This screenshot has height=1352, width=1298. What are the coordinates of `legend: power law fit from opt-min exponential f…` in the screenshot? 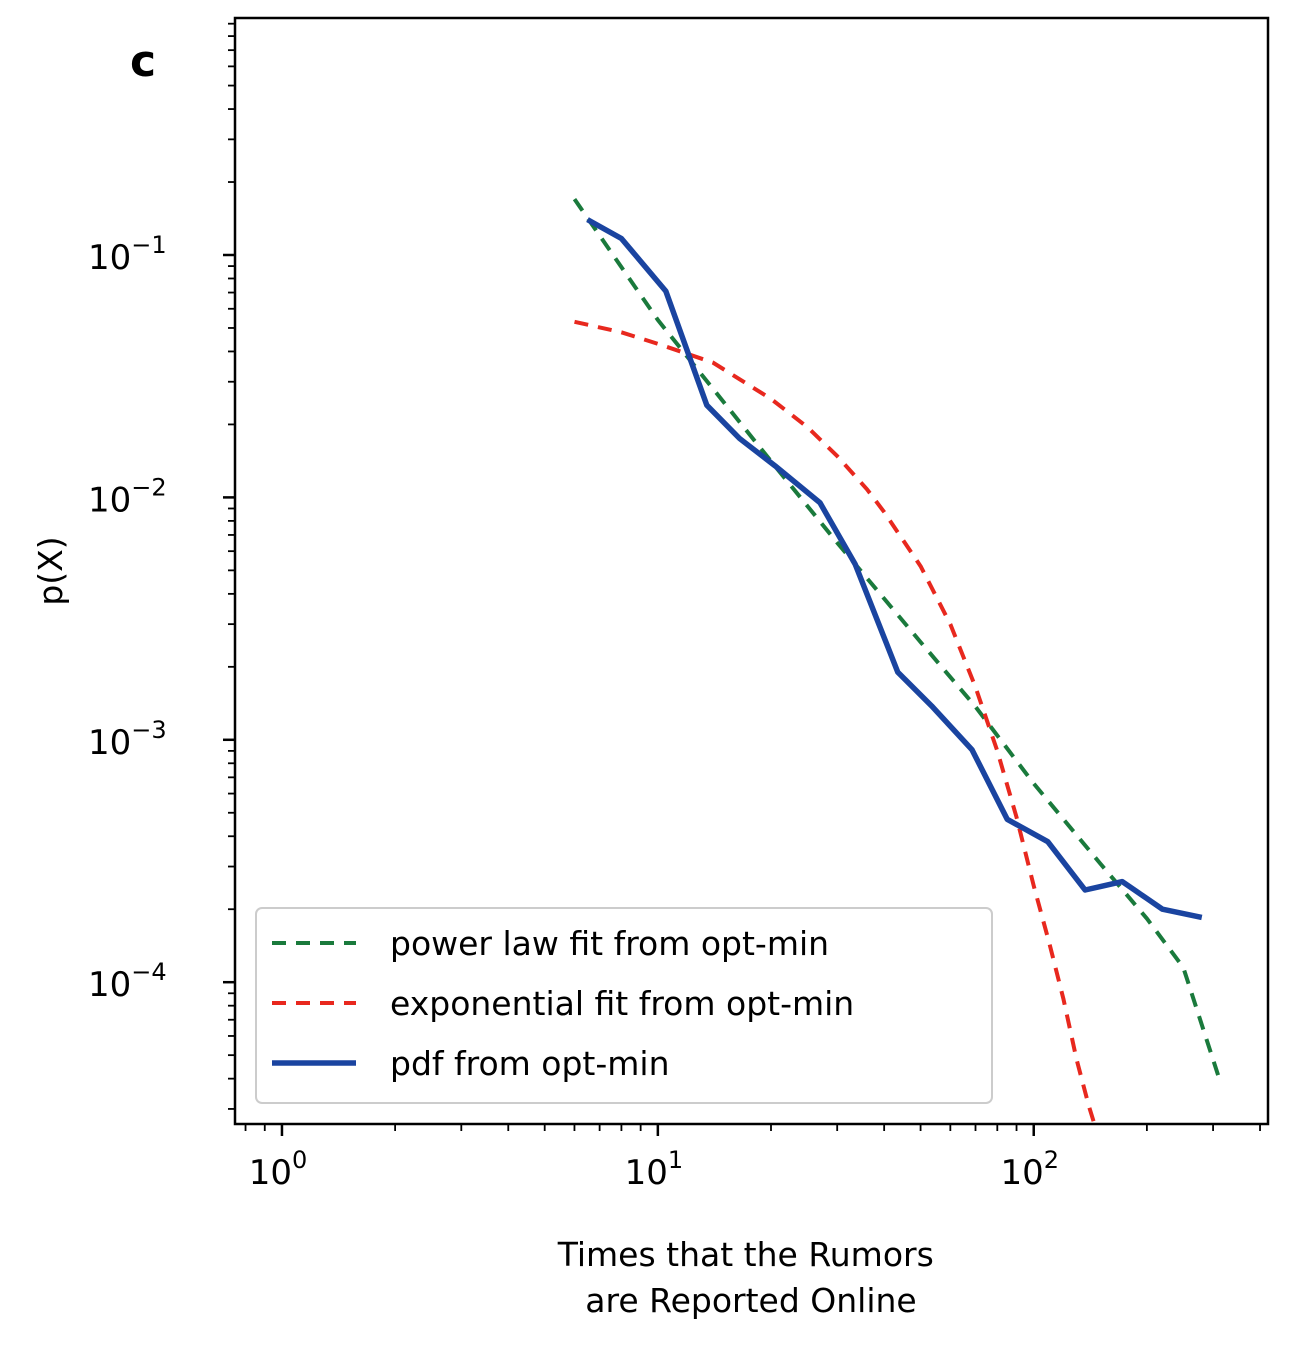 It's located at (624, 1005).